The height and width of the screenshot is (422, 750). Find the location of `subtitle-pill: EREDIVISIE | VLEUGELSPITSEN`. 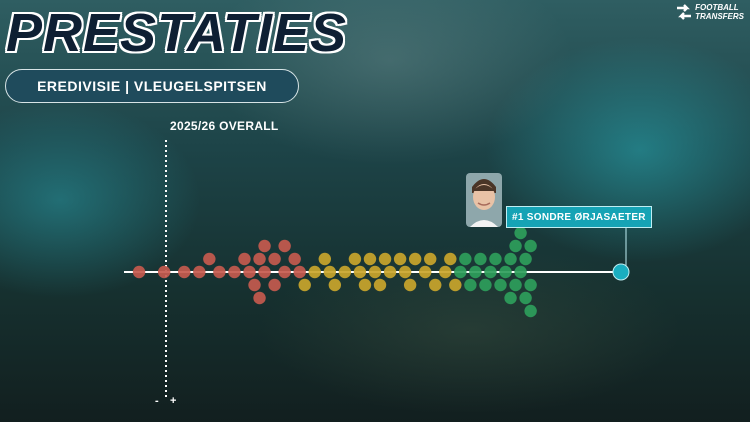

subtitle-pill: EREDIVISIE | VLEUGELSPITSEN is located at coordinates (152, 86).